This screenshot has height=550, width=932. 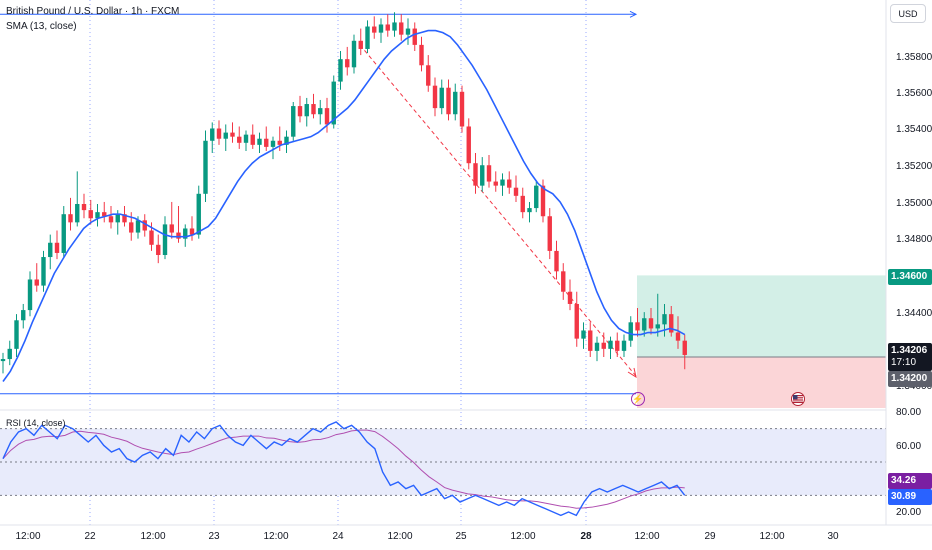 I want to click on rsi-axis-label: 80.00, so click(x=909, y=412).